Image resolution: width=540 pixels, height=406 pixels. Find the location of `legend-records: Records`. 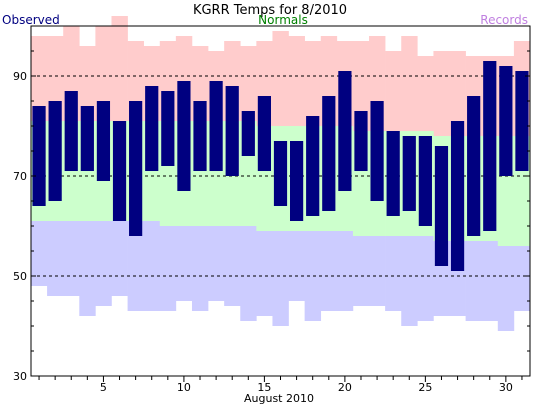

legend-records: Records is located at coordinates (504, 20).